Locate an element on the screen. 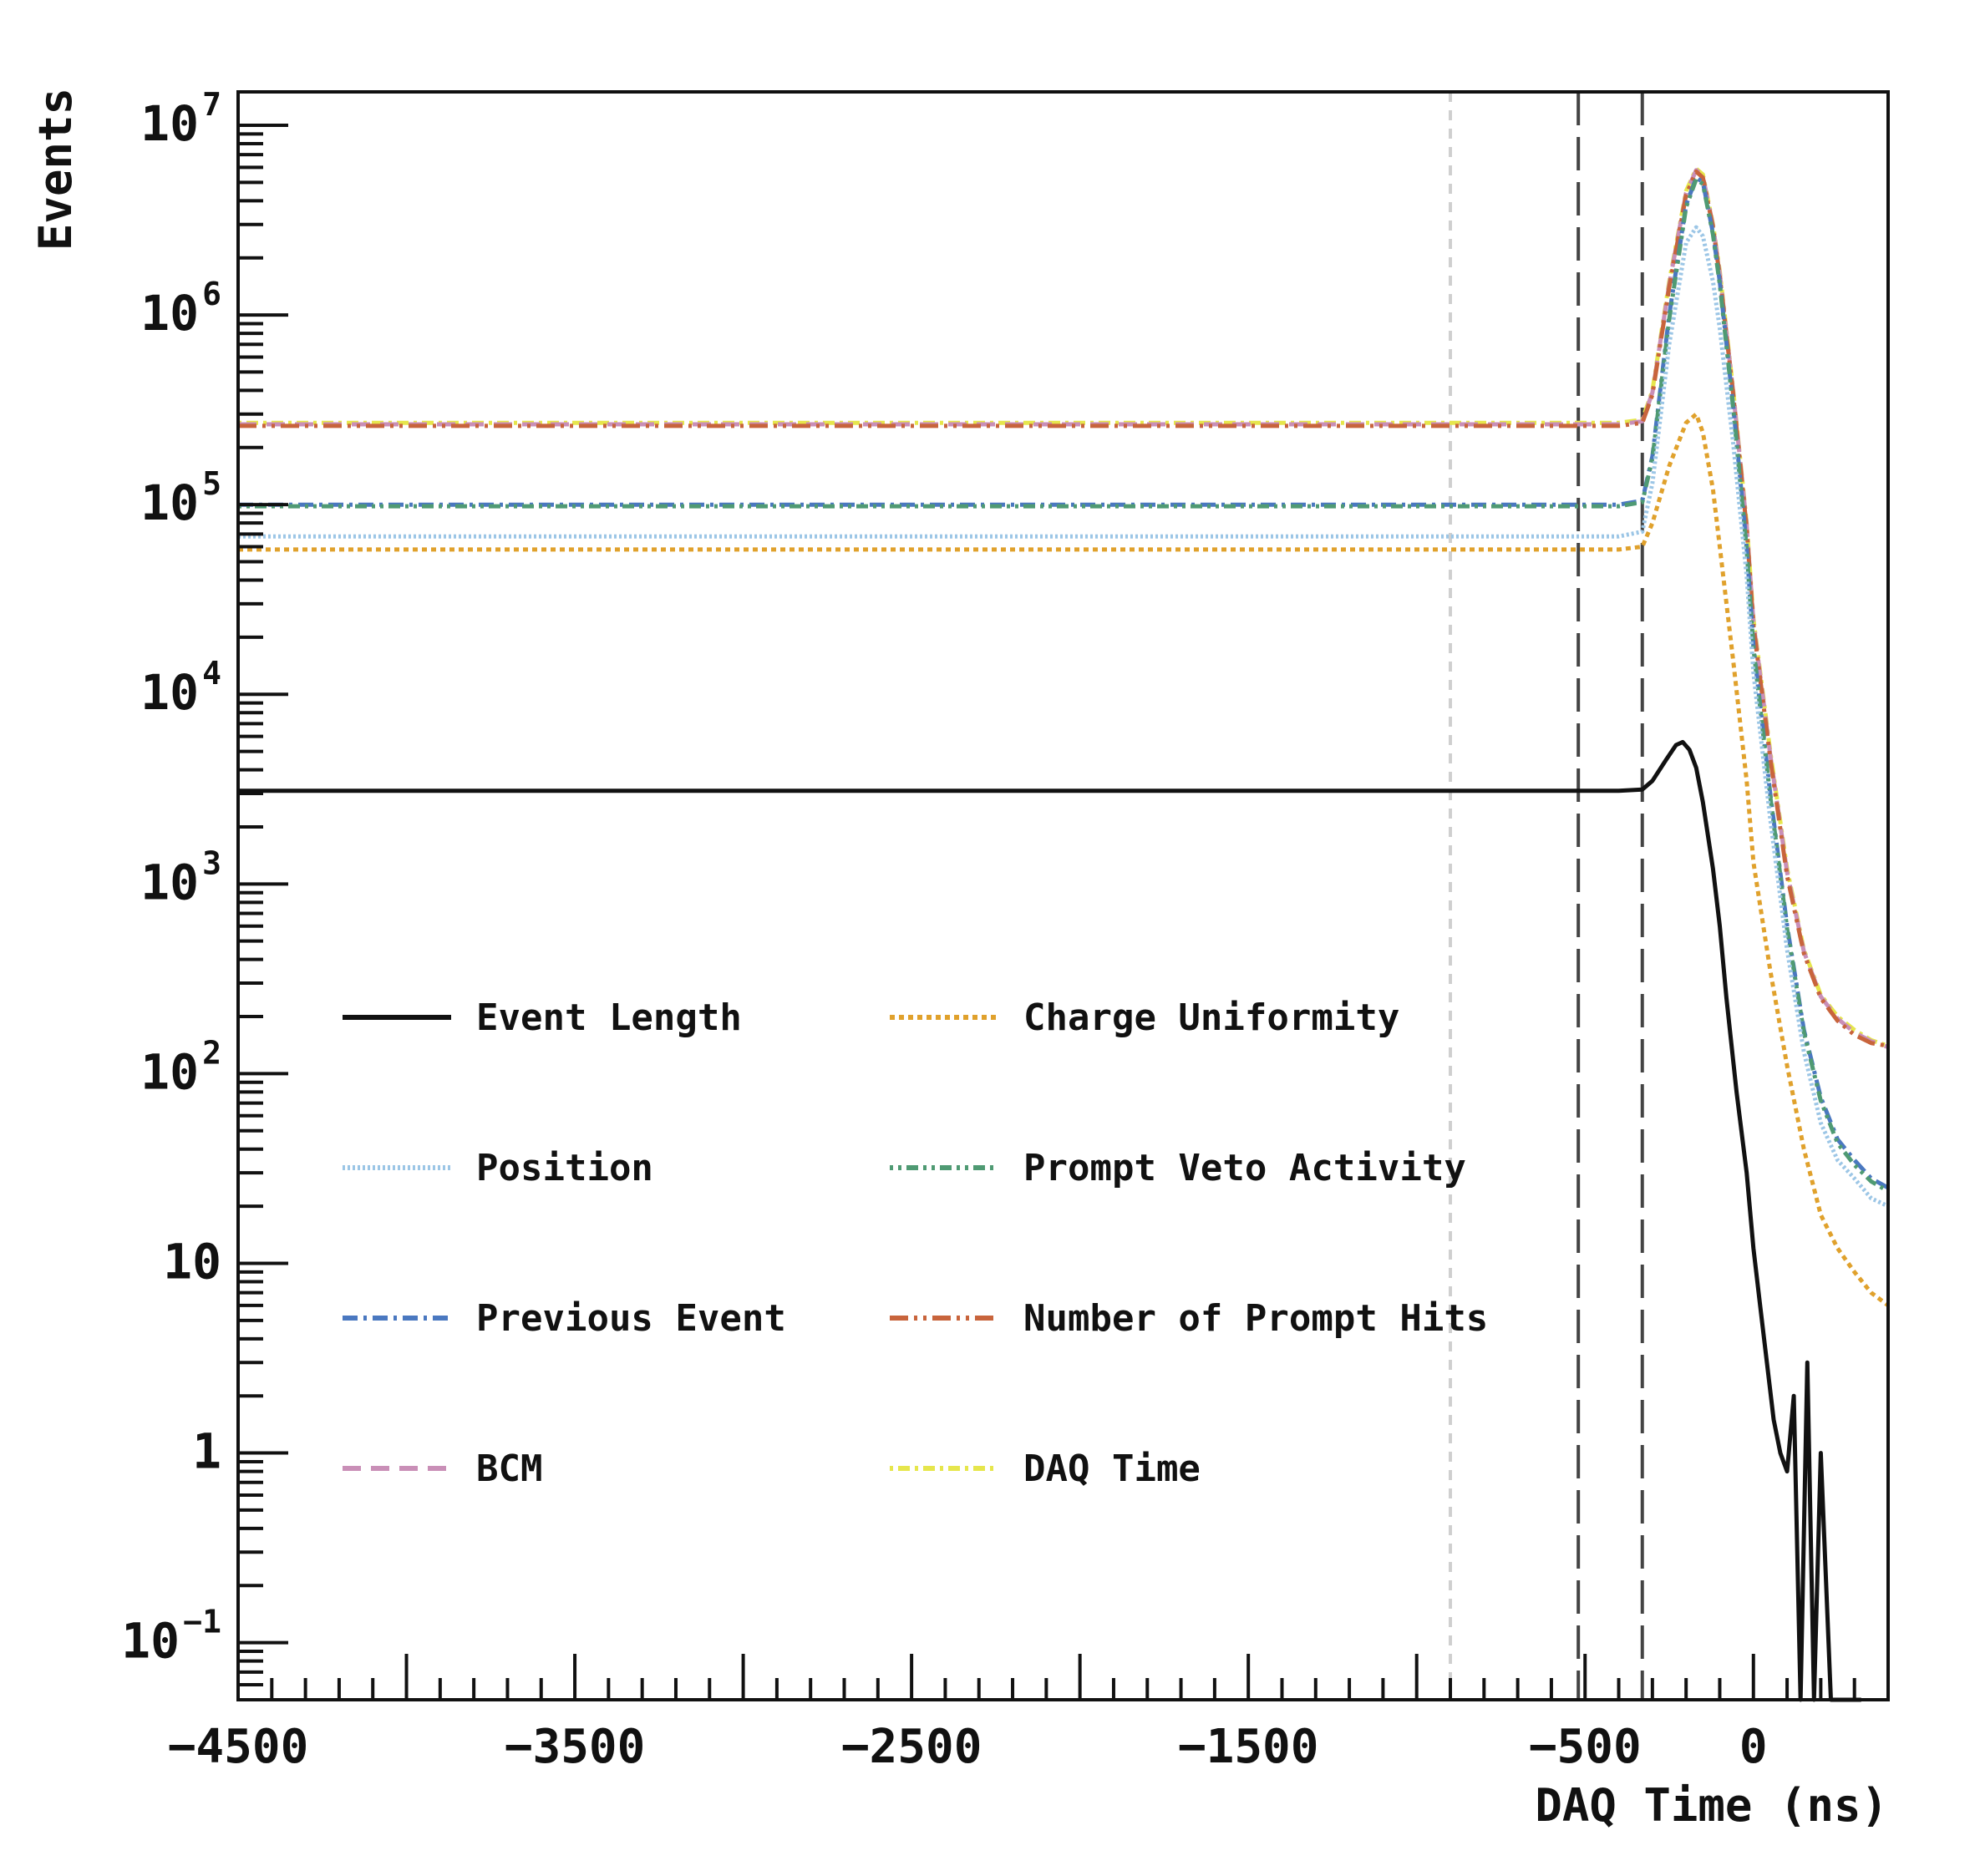  y-tick-label: 510 is located at coordinates (181, 498).